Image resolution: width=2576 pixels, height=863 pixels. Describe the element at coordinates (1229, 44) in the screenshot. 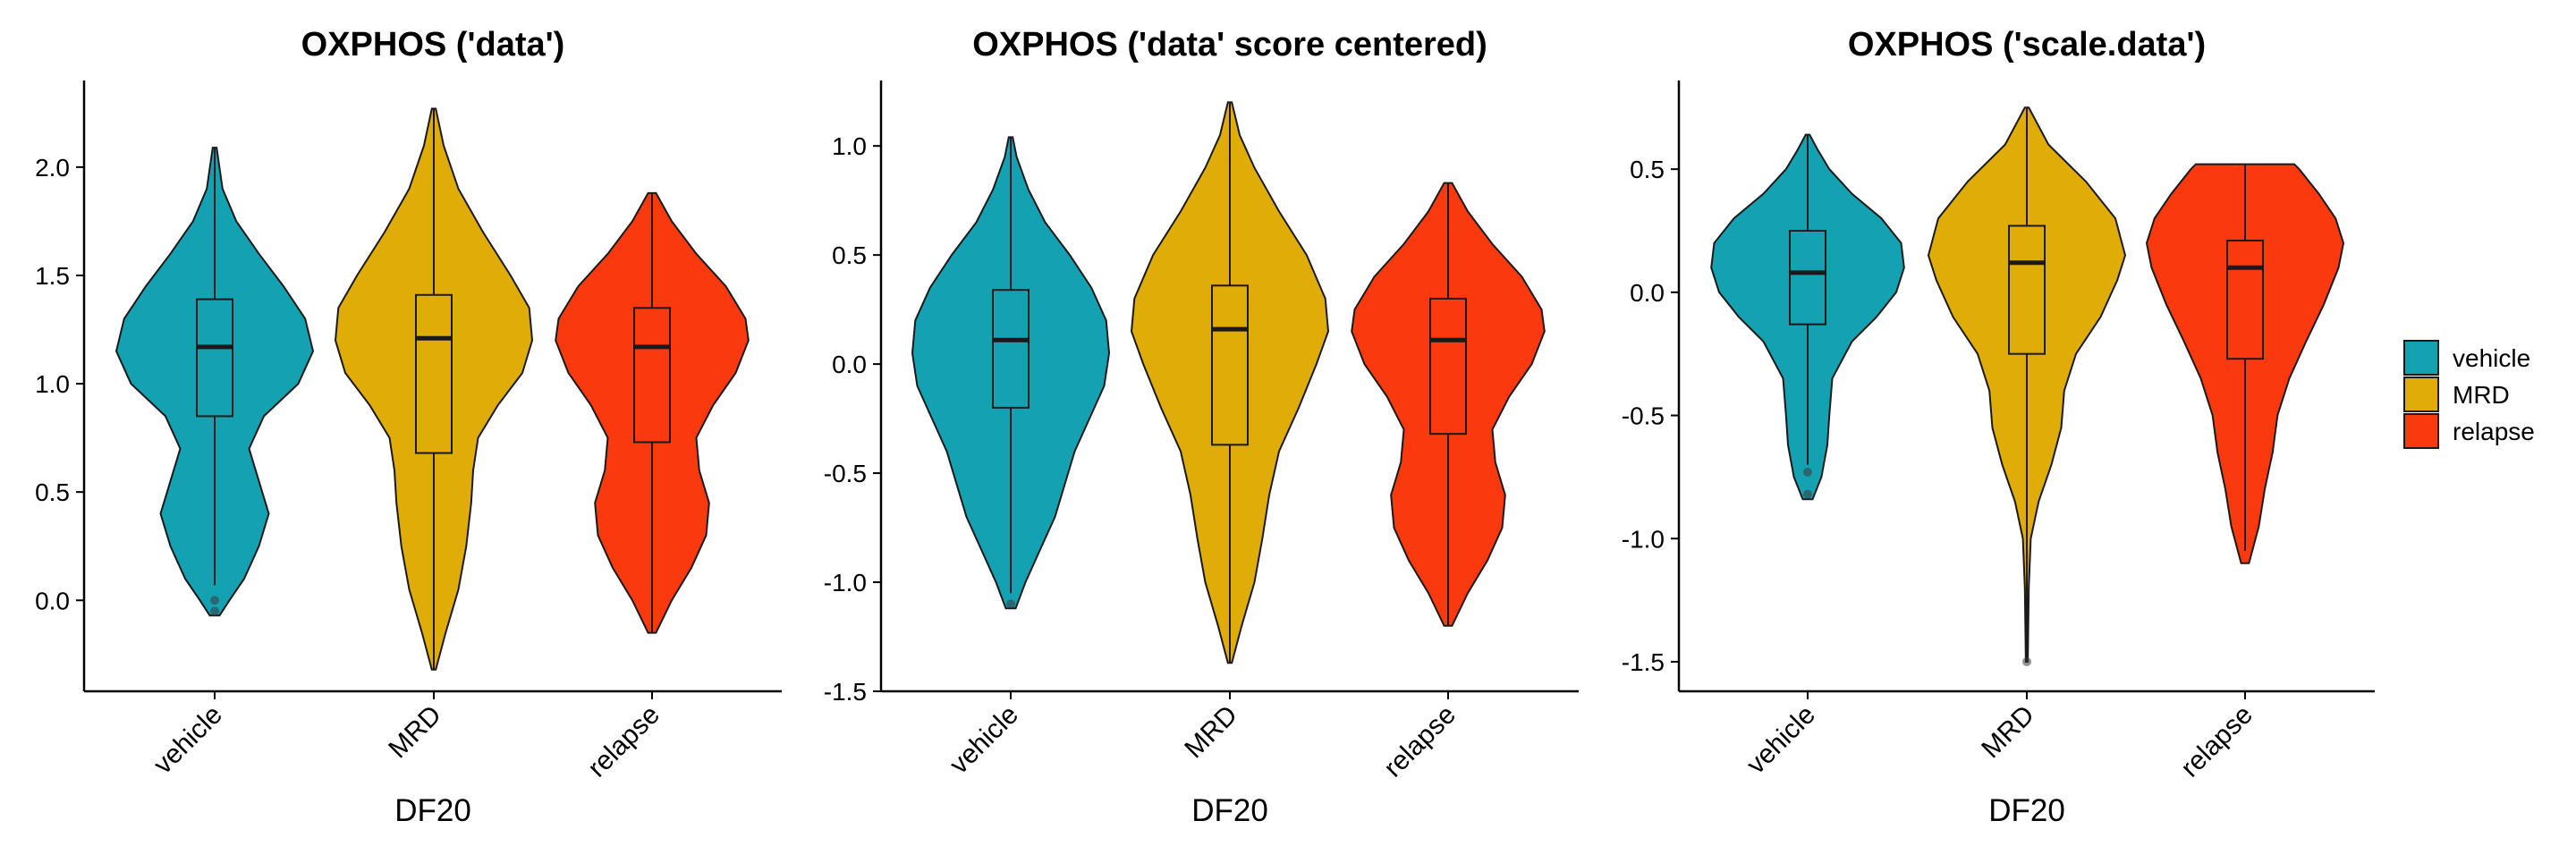

I see `panel-title: OXPHOS ('data' score centered)` at that location.